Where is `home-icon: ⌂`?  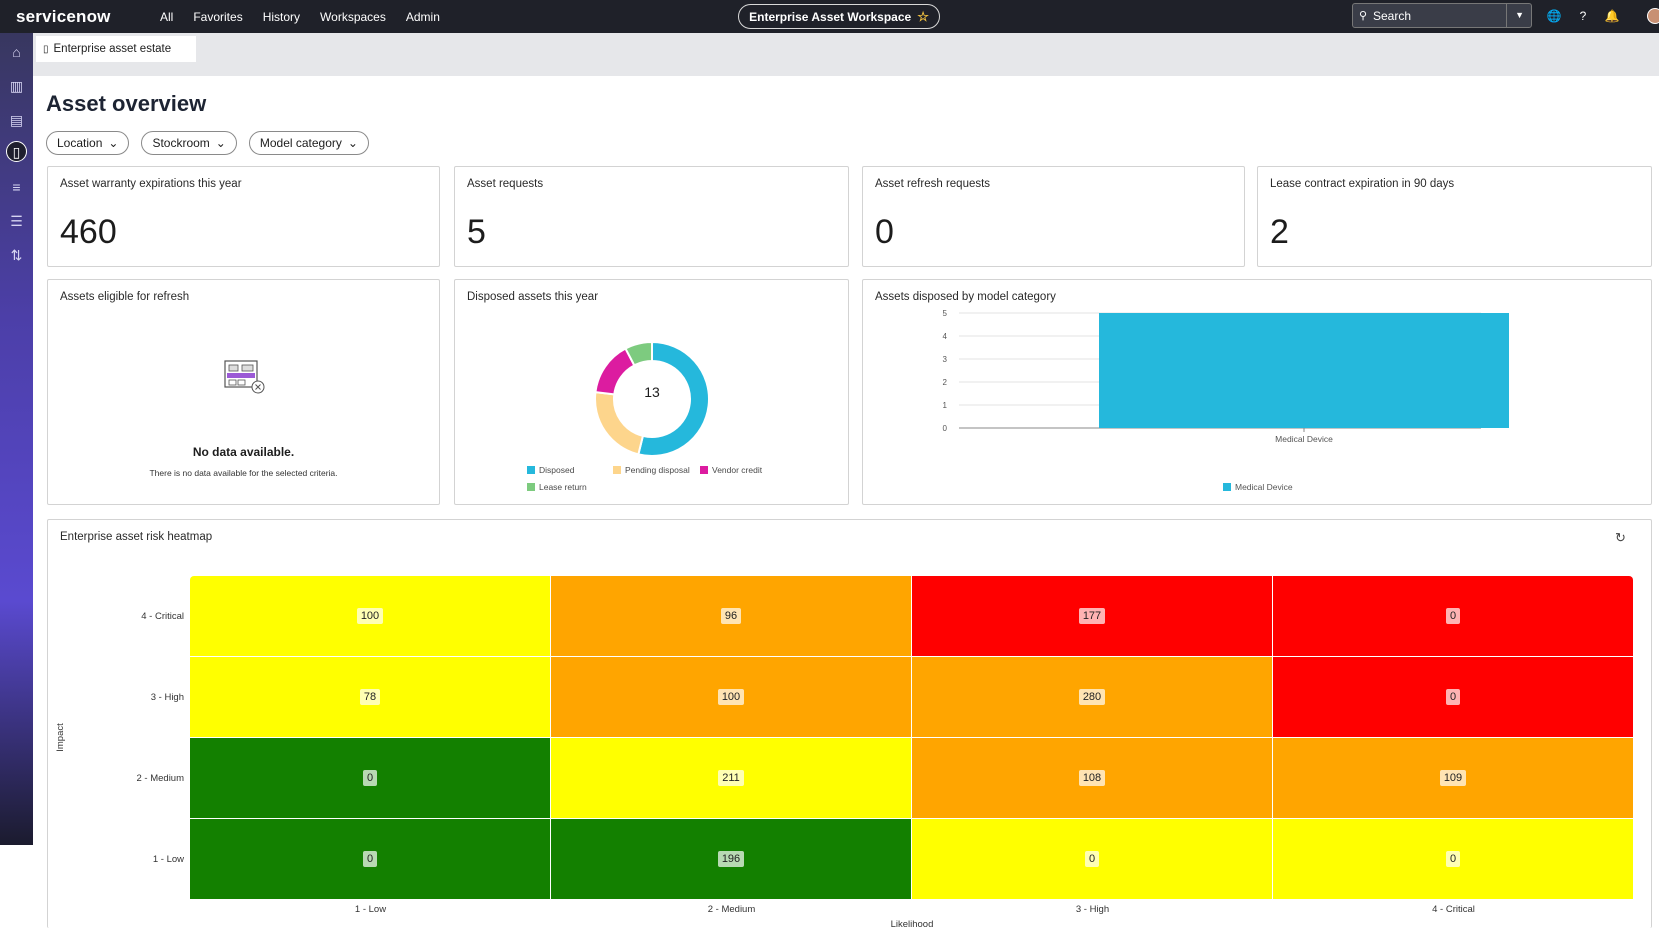
home-icon: ⌂ is located at coordinates (16, 52).